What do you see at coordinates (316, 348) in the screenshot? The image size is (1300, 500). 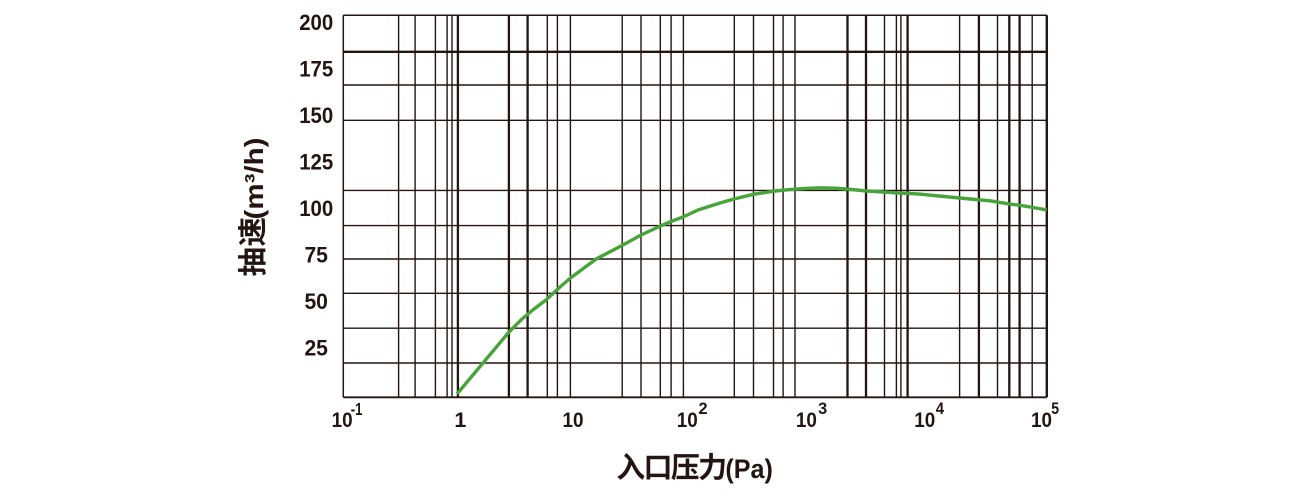 I see `svg-text: 25` at bounding box center [316, 348].